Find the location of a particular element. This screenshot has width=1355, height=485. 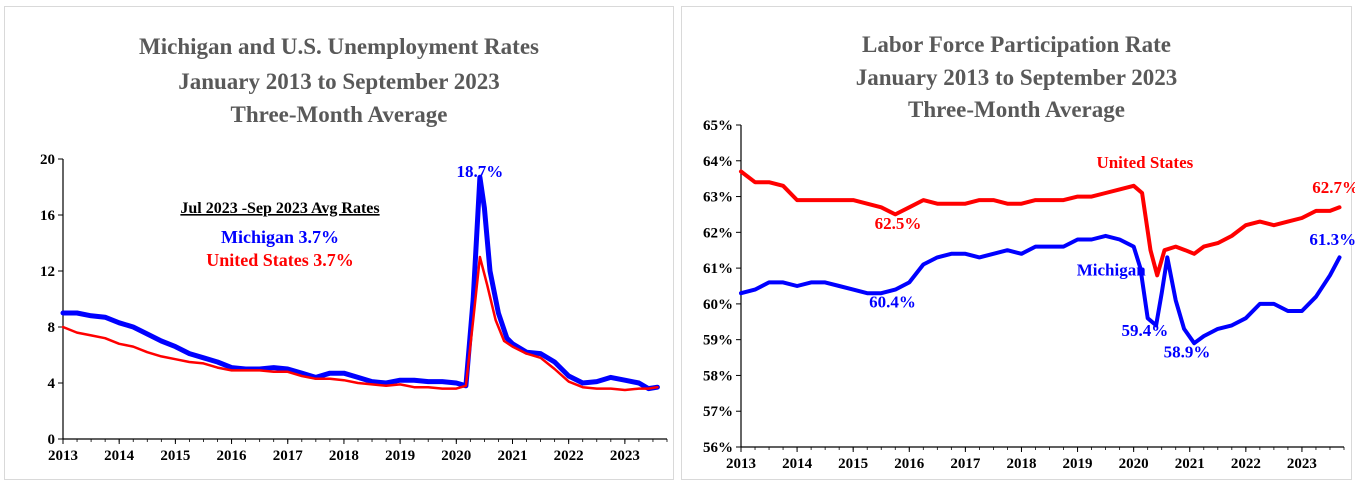

data-label: Michigan is located at coordinates (1111, 269).